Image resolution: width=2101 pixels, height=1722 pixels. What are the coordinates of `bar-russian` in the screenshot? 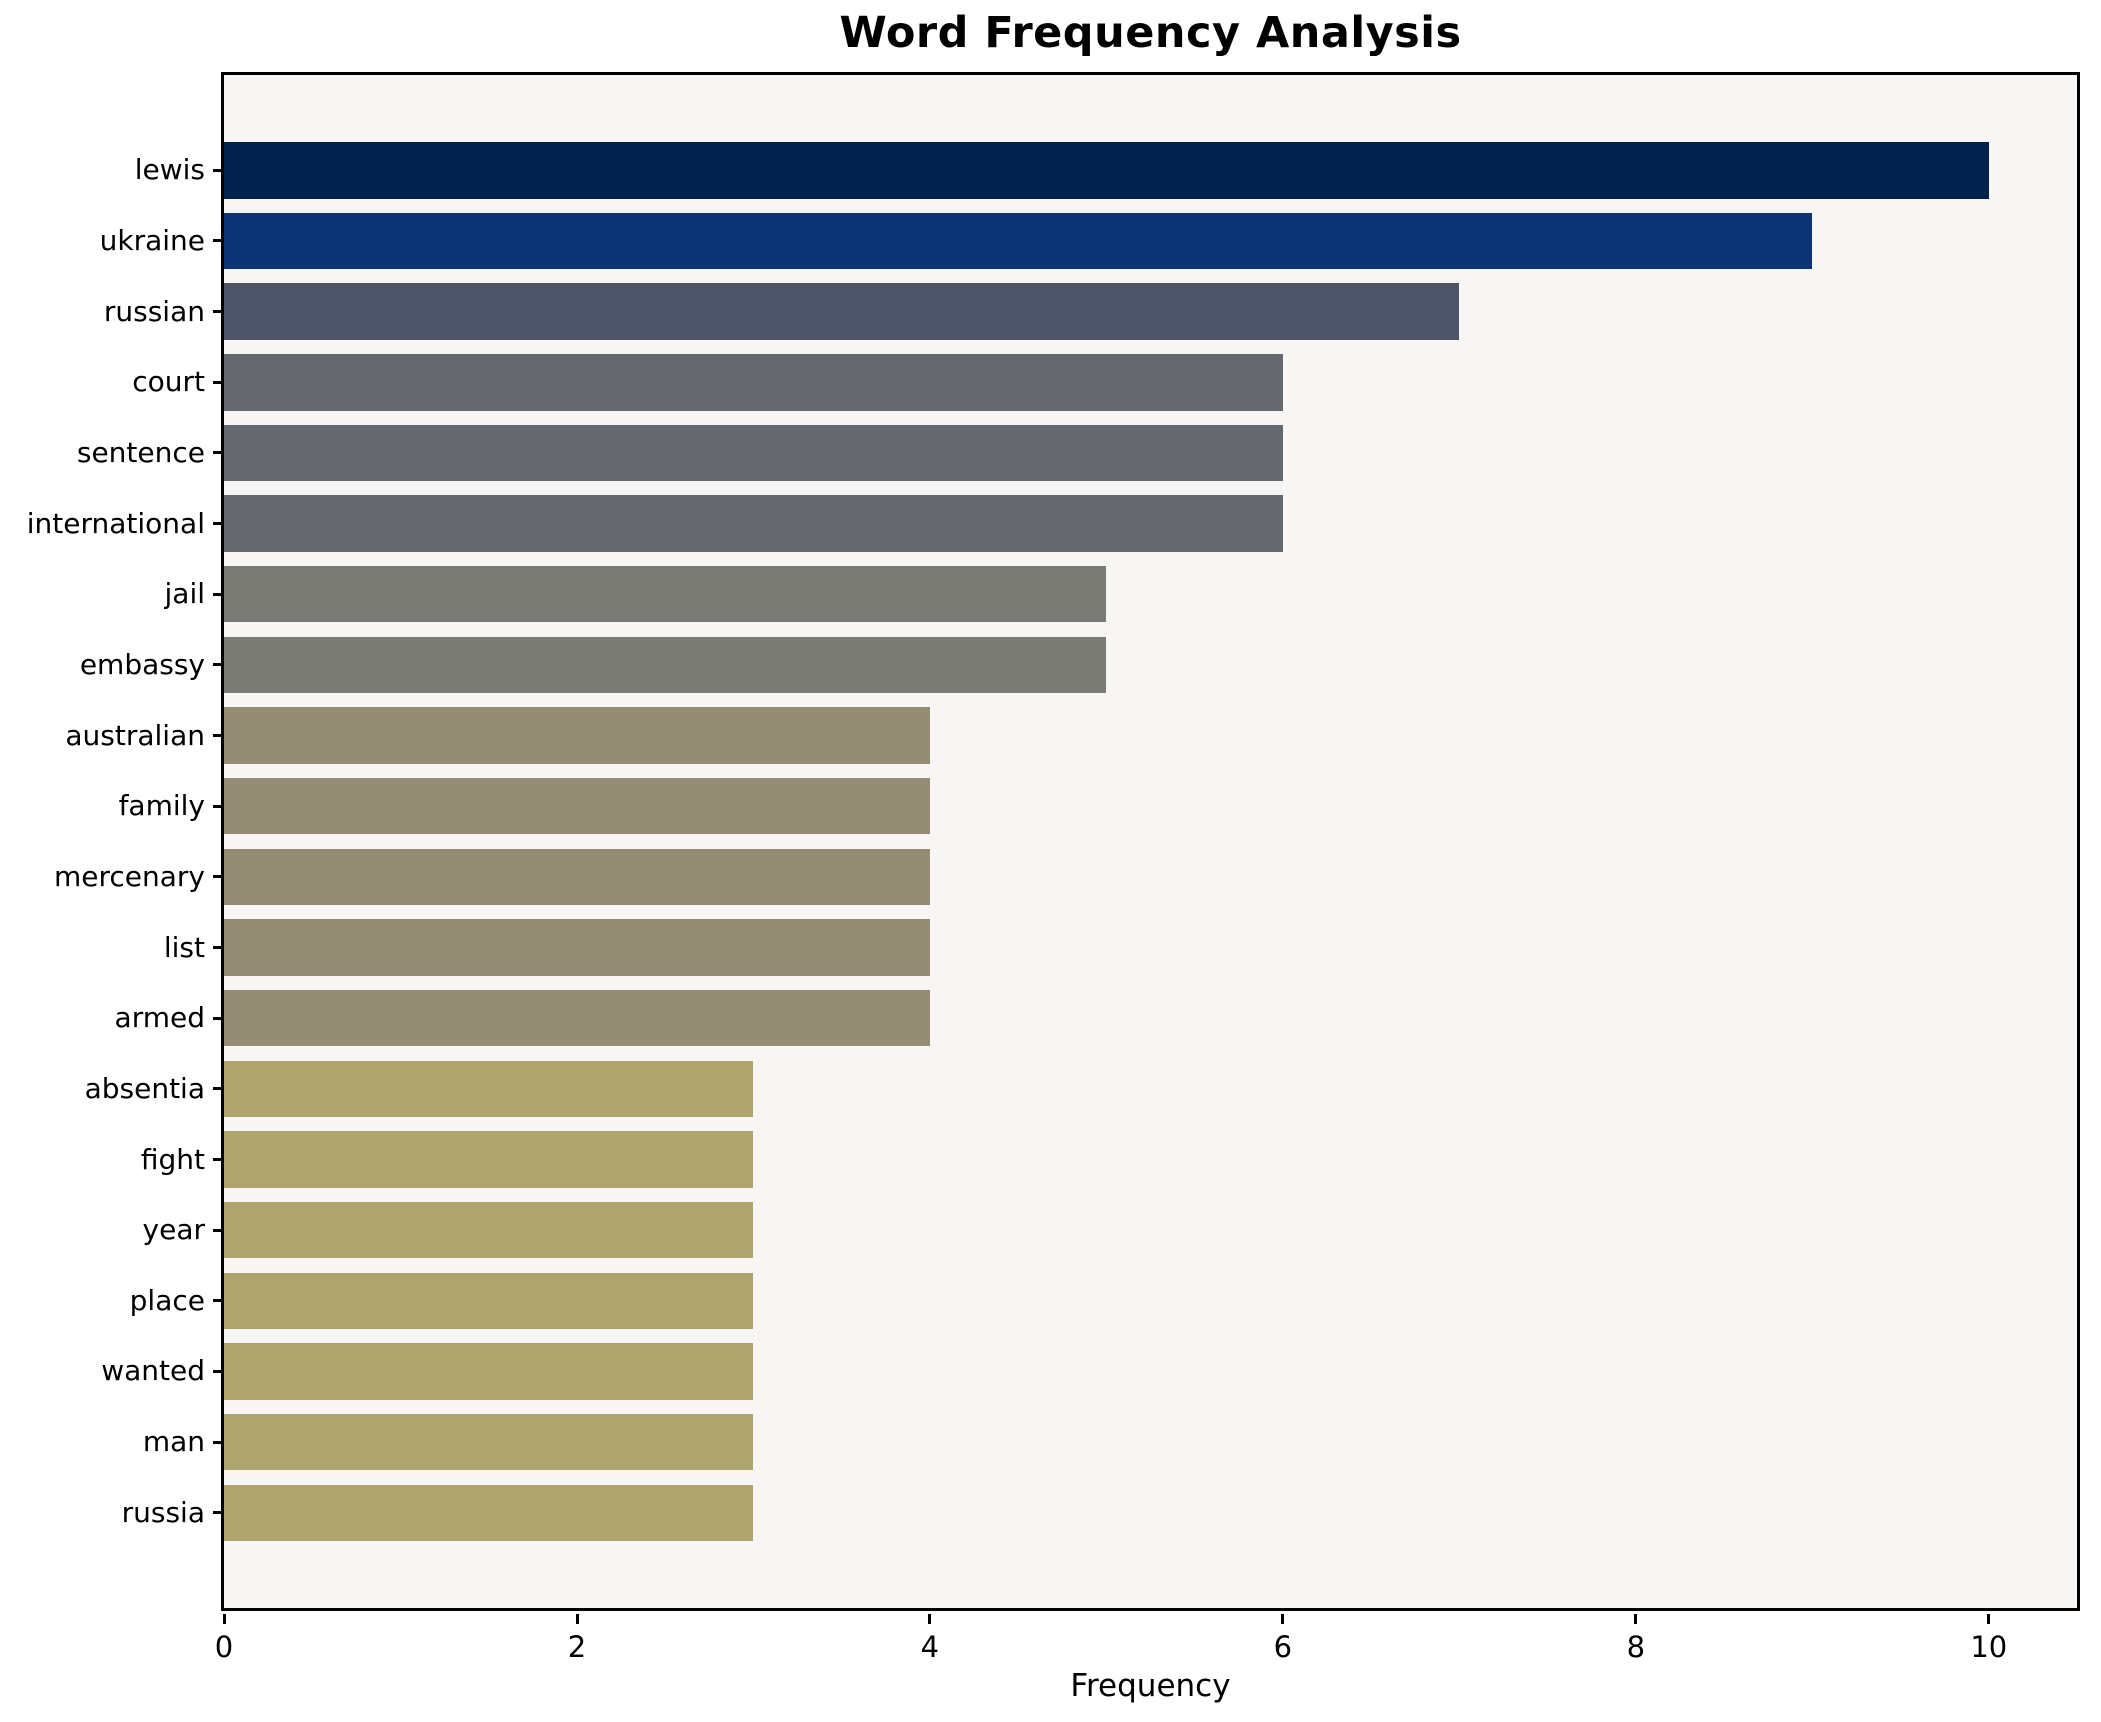 It's located at (842, 311).